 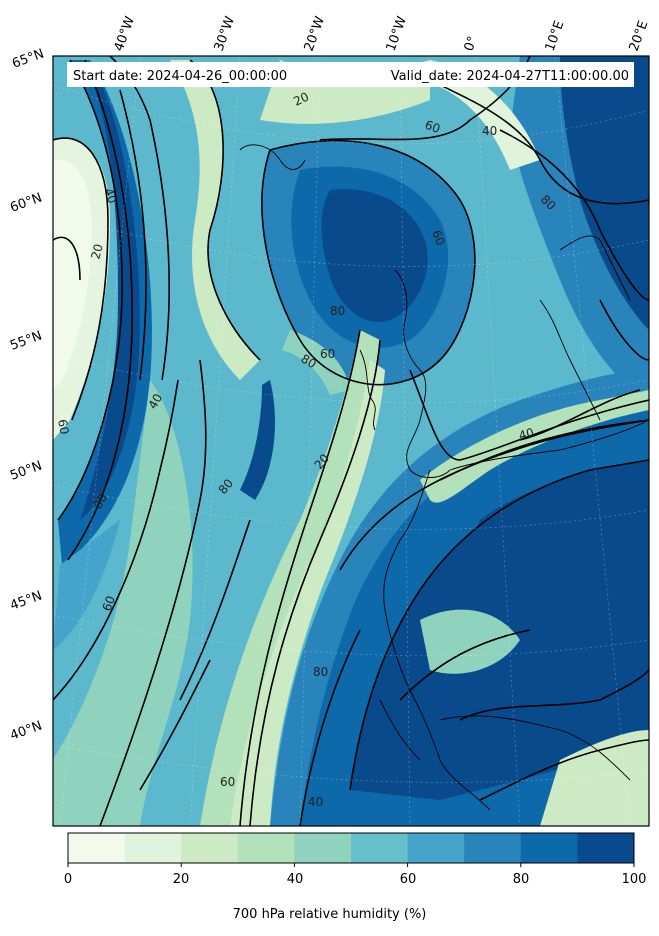 I want to click on longitude-label: 20°E, so click(x=639, y=36).